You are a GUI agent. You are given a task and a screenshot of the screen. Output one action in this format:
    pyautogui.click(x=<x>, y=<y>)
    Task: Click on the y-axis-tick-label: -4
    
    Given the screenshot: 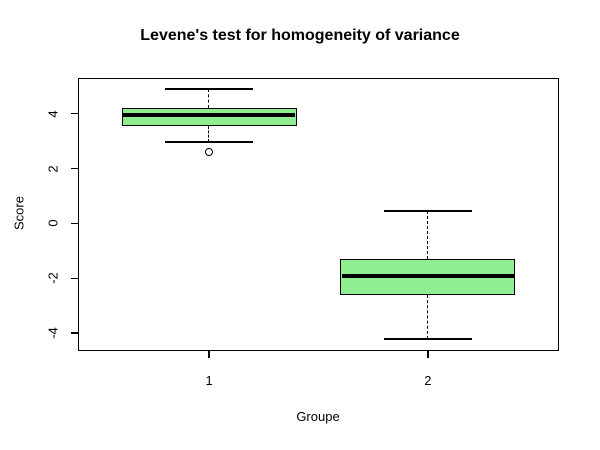 What is the action you would take?
    pyautogui.click(x=53, y=333)
    